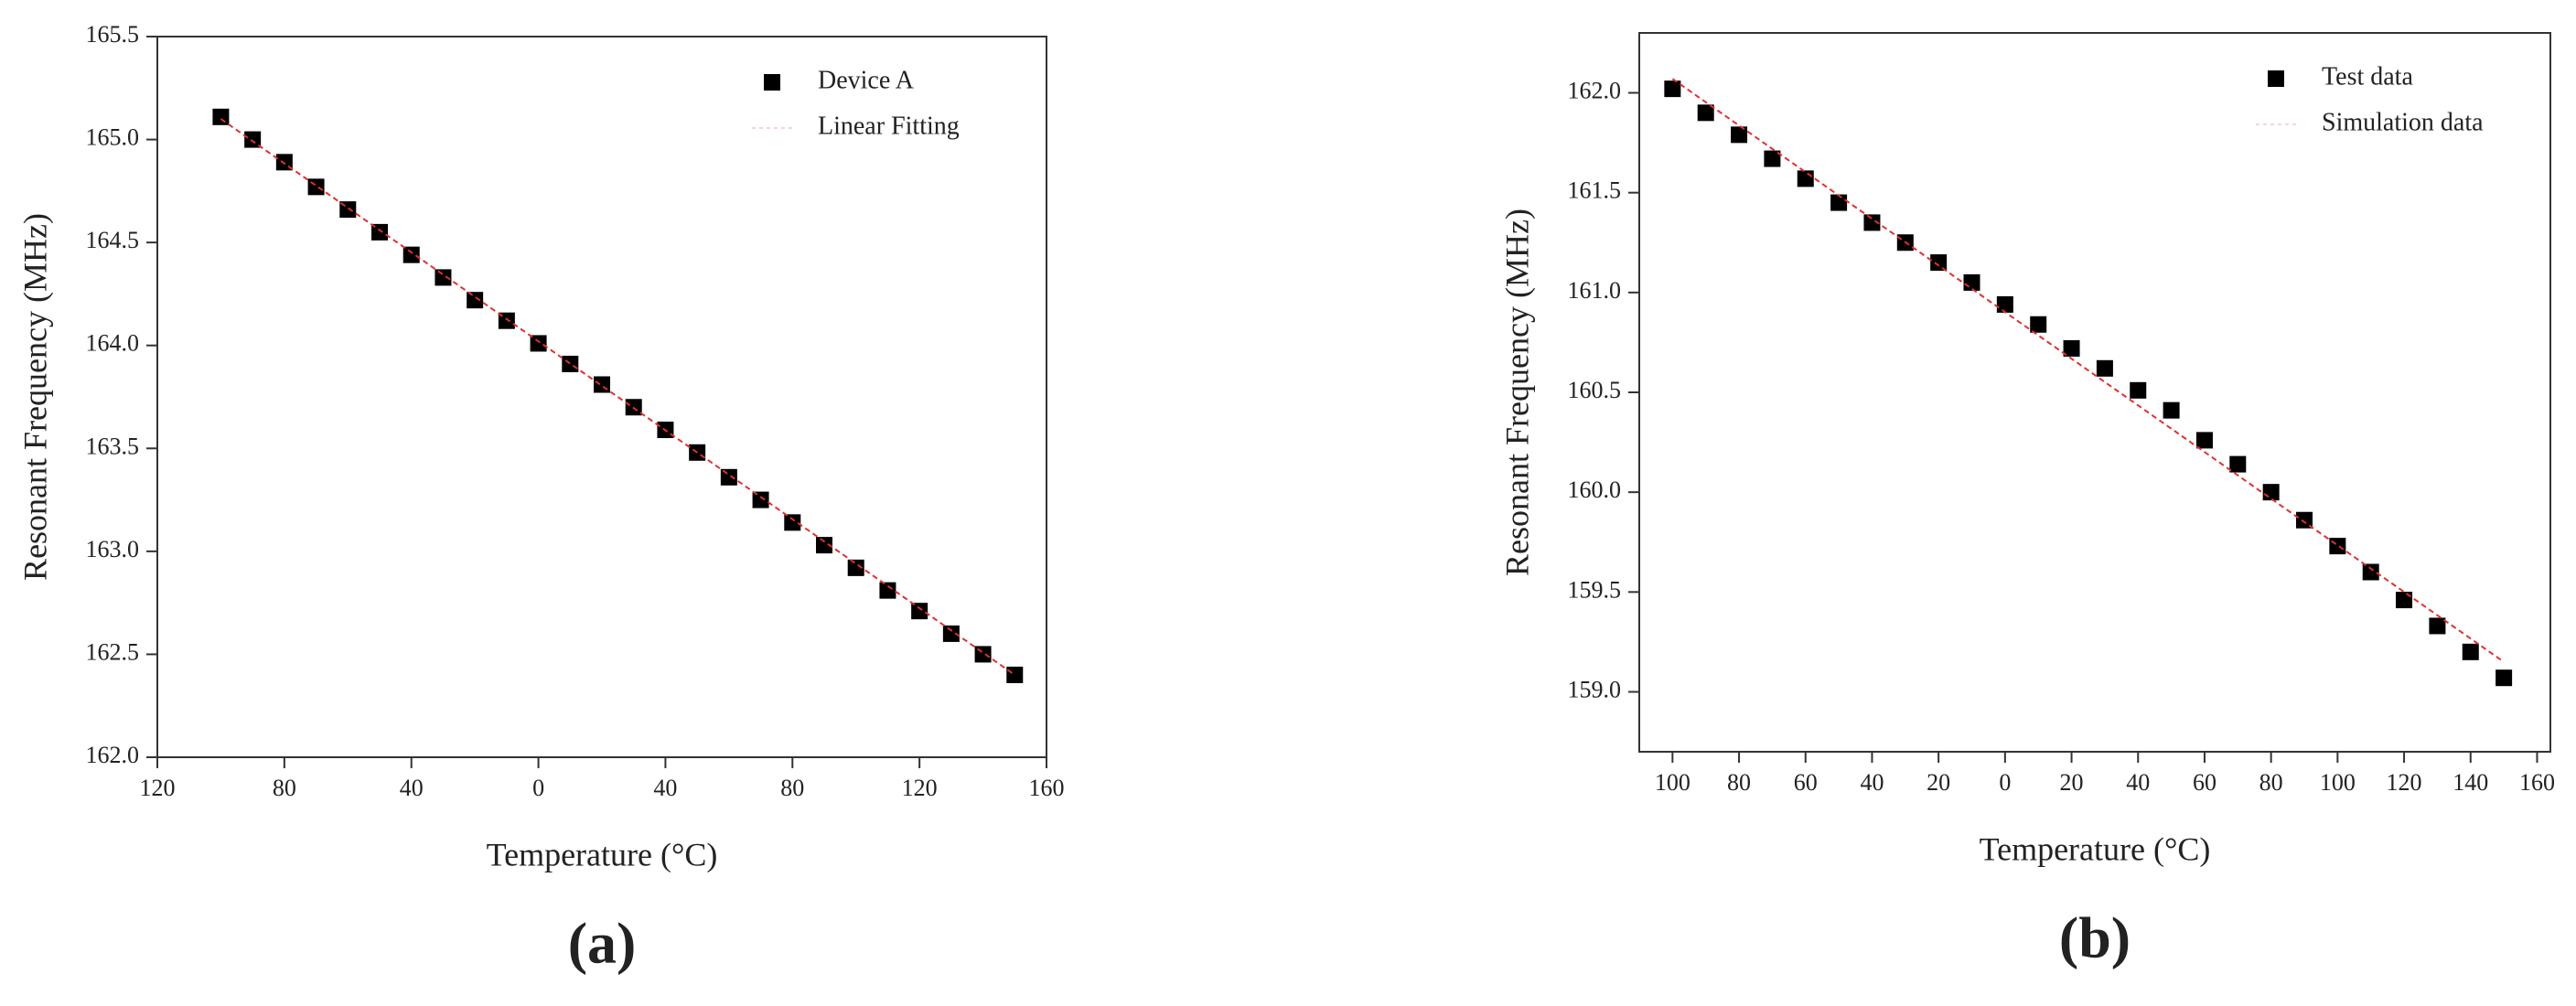  Describe the element at coordinates (1595, 390) in the screenshot. I see `y-tick-label: 160.5` at that location.